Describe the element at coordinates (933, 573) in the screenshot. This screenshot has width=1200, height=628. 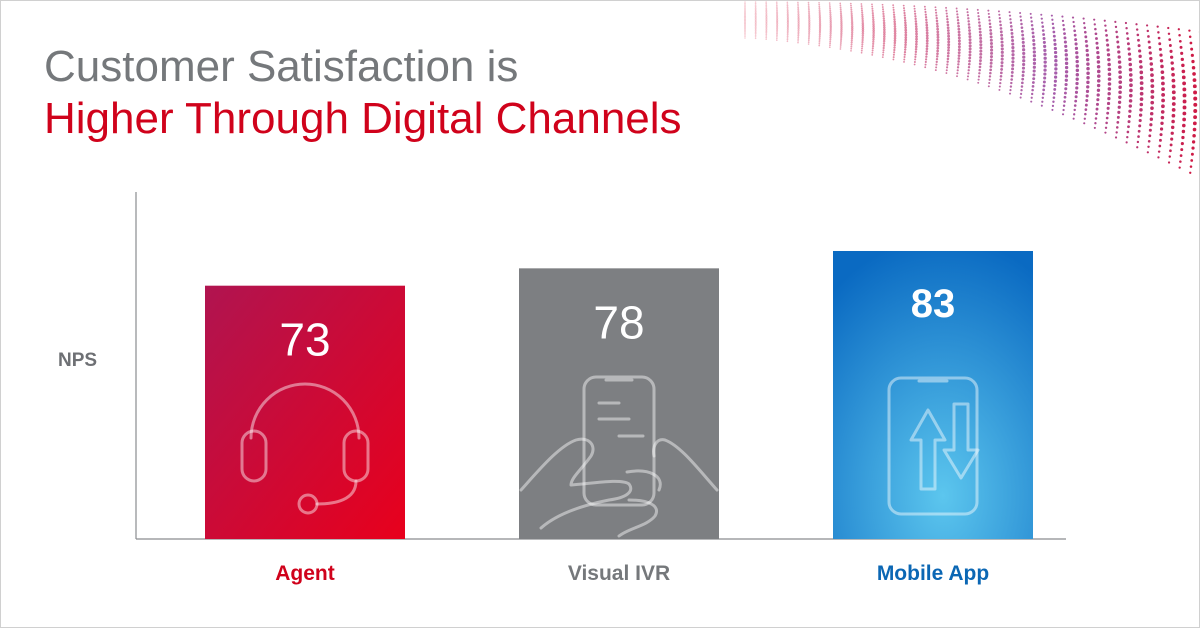
I see `category-label: Mobile App` at that location.